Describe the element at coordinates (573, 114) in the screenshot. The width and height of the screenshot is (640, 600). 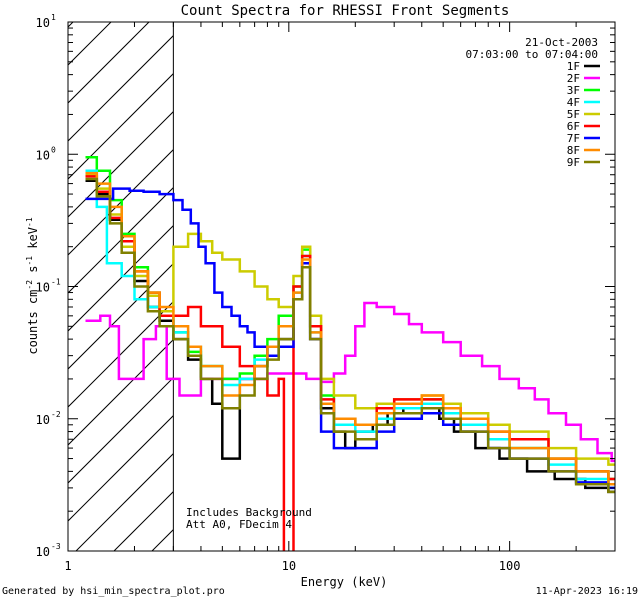
I see `legend-label-5F: 5F` at that location.